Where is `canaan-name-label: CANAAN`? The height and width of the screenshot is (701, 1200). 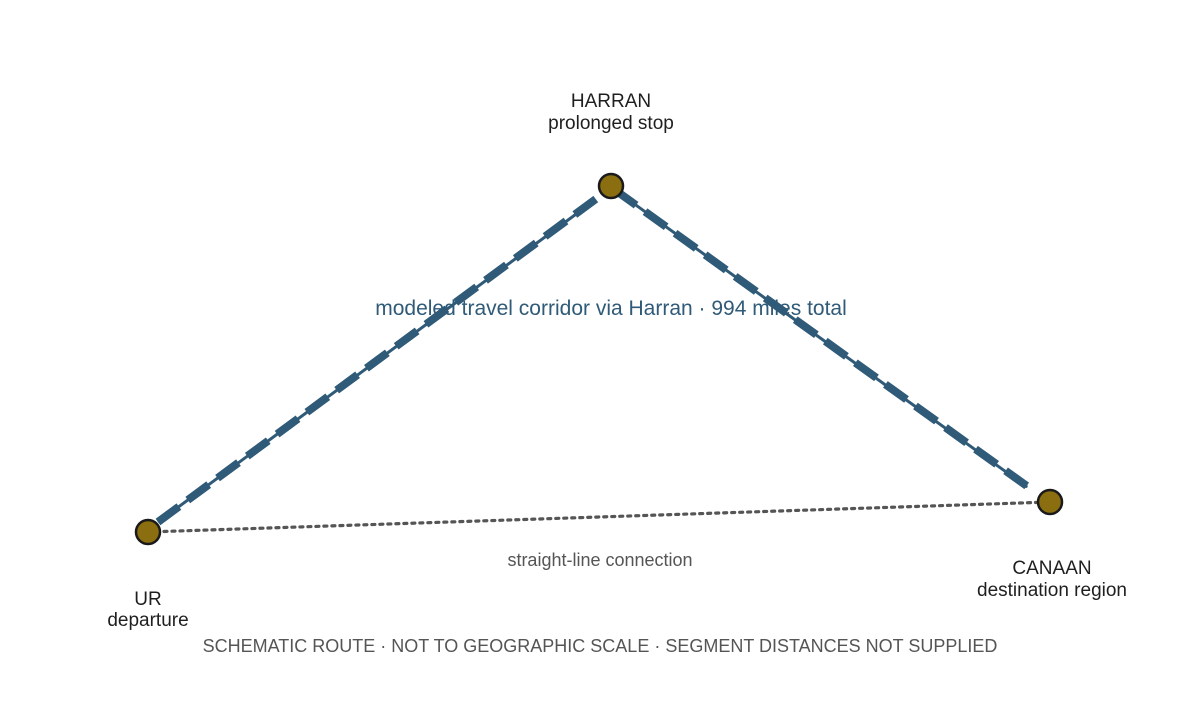 canaan-name-label: CANAAN is located at coordinates (1051, 568).